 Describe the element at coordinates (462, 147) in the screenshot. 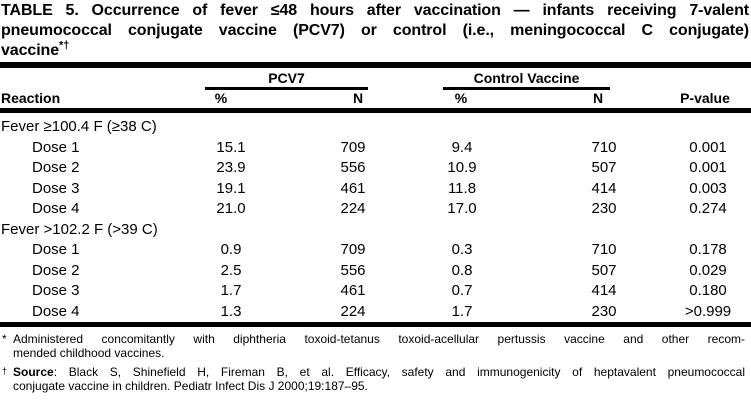

I see `cell-control-percent: 9.4` at that location.